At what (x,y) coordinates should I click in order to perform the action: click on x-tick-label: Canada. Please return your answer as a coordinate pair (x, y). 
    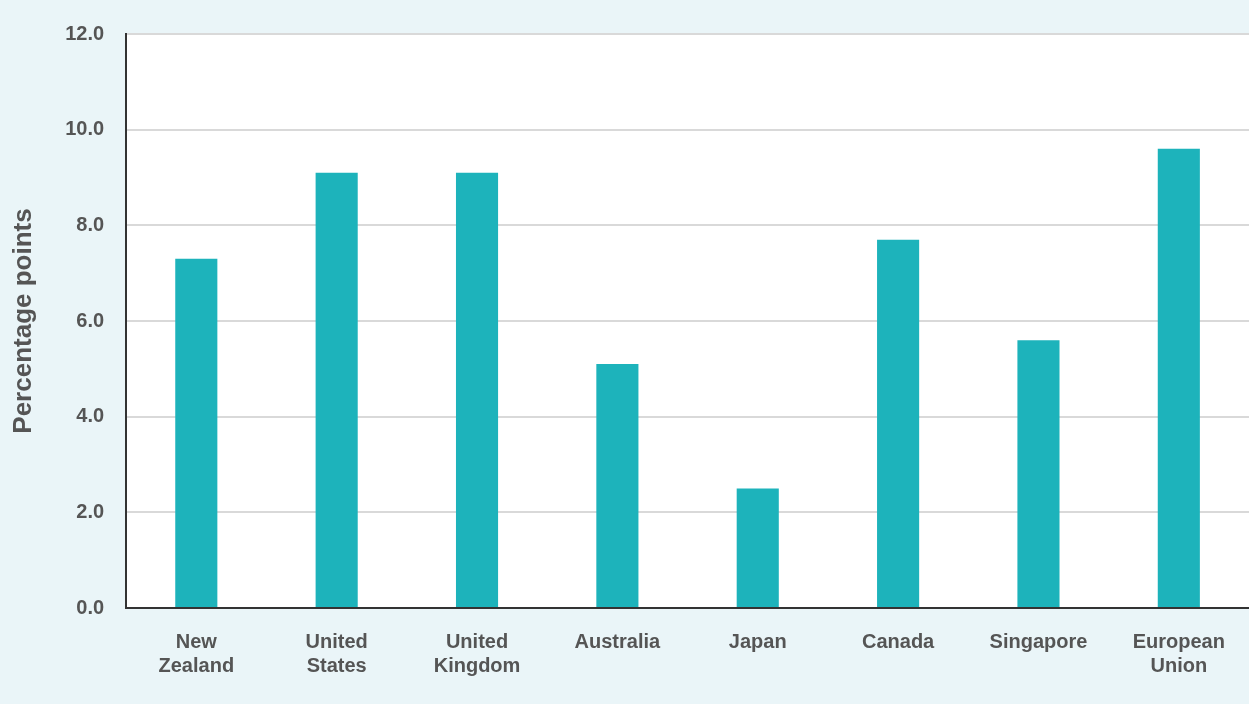
    Looking at the image, I should click on (898, 640).